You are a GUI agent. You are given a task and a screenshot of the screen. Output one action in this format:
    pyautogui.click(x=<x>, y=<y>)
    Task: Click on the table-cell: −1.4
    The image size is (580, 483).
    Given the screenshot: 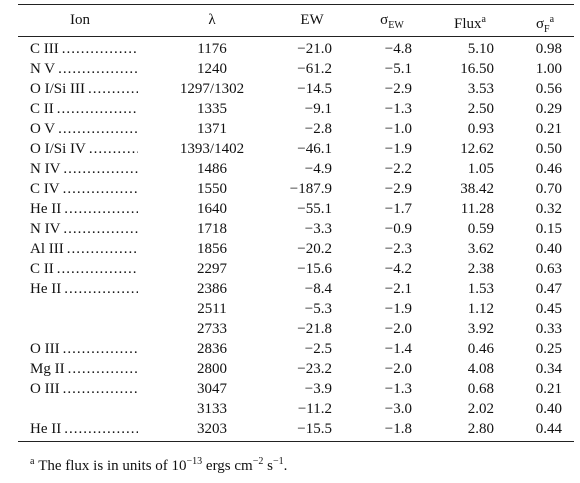 What is the action you would take?
    pyautogui.click(x=398, y=349)
    